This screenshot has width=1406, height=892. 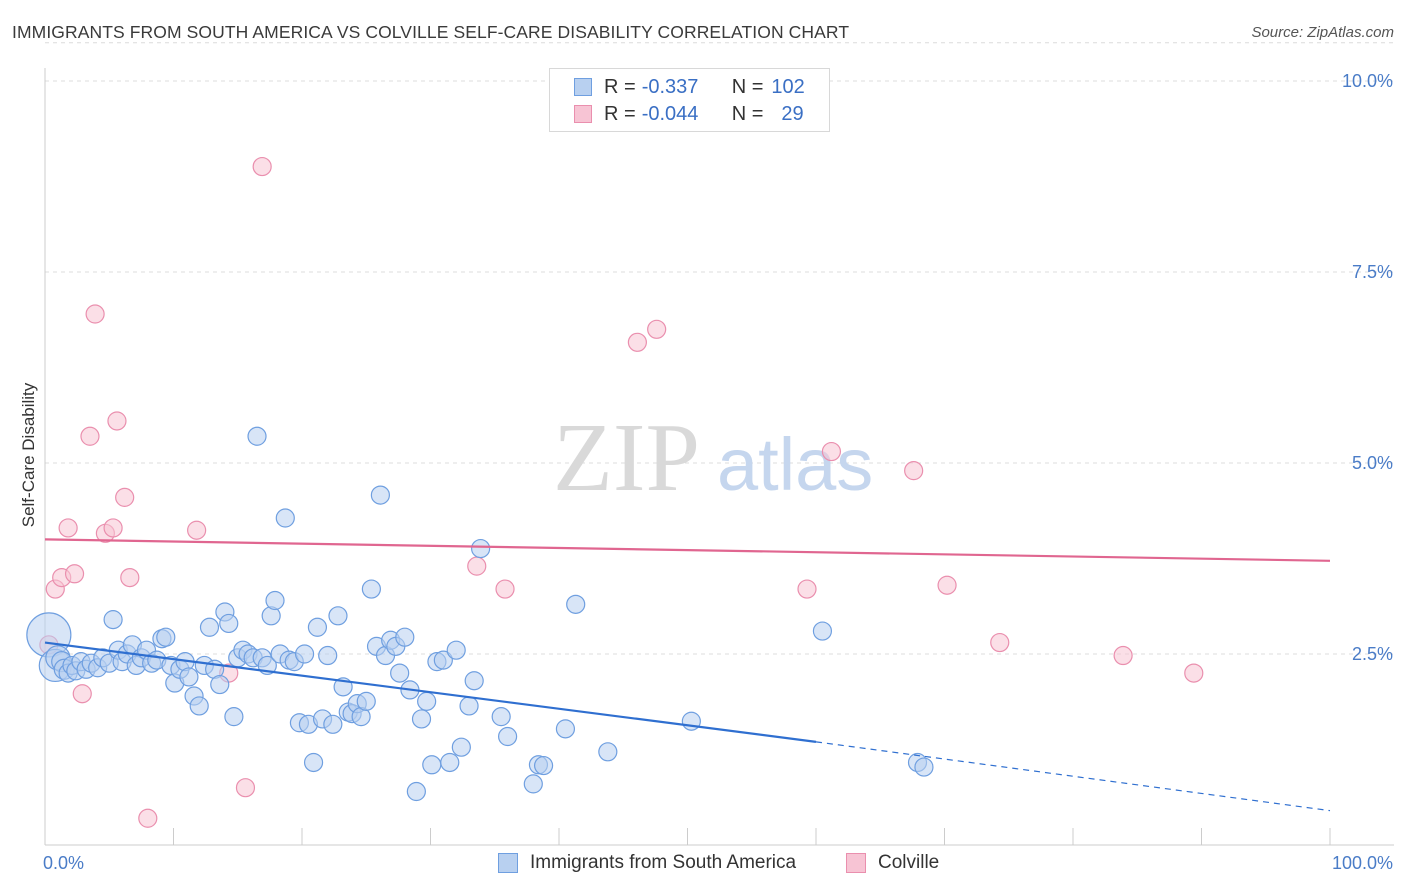 I want to click on bottom-legend-colville: Colville, so click(x=892, y=863).